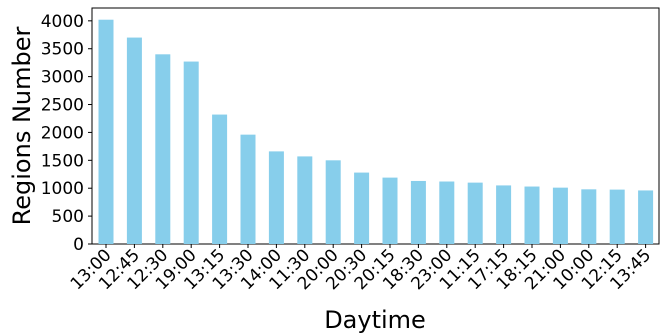 The width and height of the screenshot is (666, 334). What do you see at coordinates (62, 50) in the screenshot?
I see `y-tick-label: 3500` at bounding box center [62, 50].